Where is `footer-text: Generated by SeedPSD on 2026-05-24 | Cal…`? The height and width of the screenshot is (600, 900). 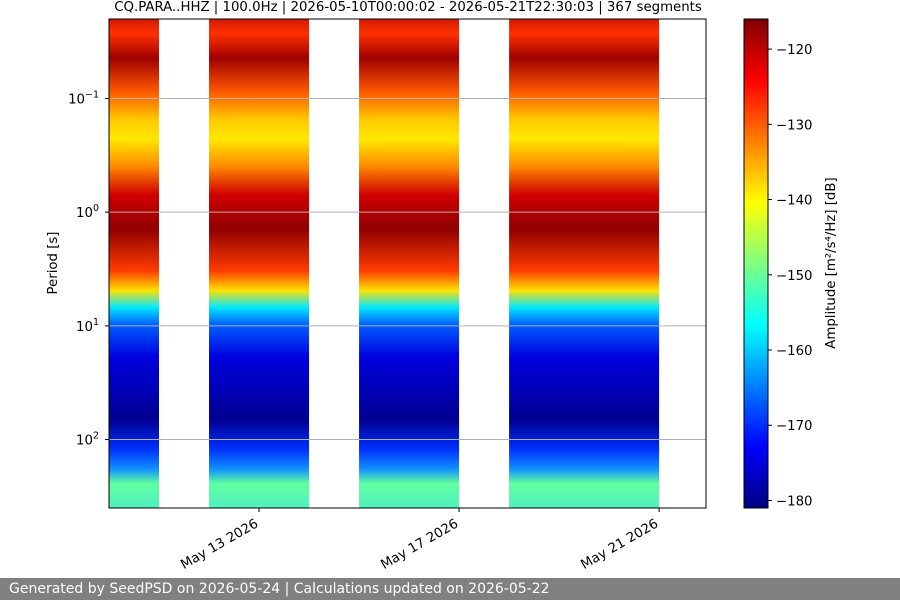 footer-text: Generated by SeedPSD on 2026-05-24 | Cal… is located at coordinates (279, 589).